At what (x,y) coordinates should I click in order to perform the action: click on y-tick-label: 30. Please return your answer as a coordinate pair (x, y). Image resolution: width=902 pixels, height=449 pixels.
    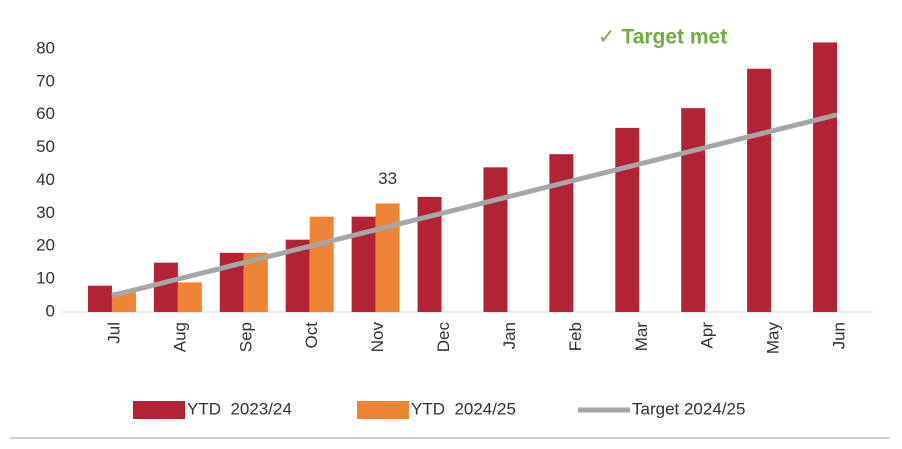
    Looking at the image, I should click on (45, 212).